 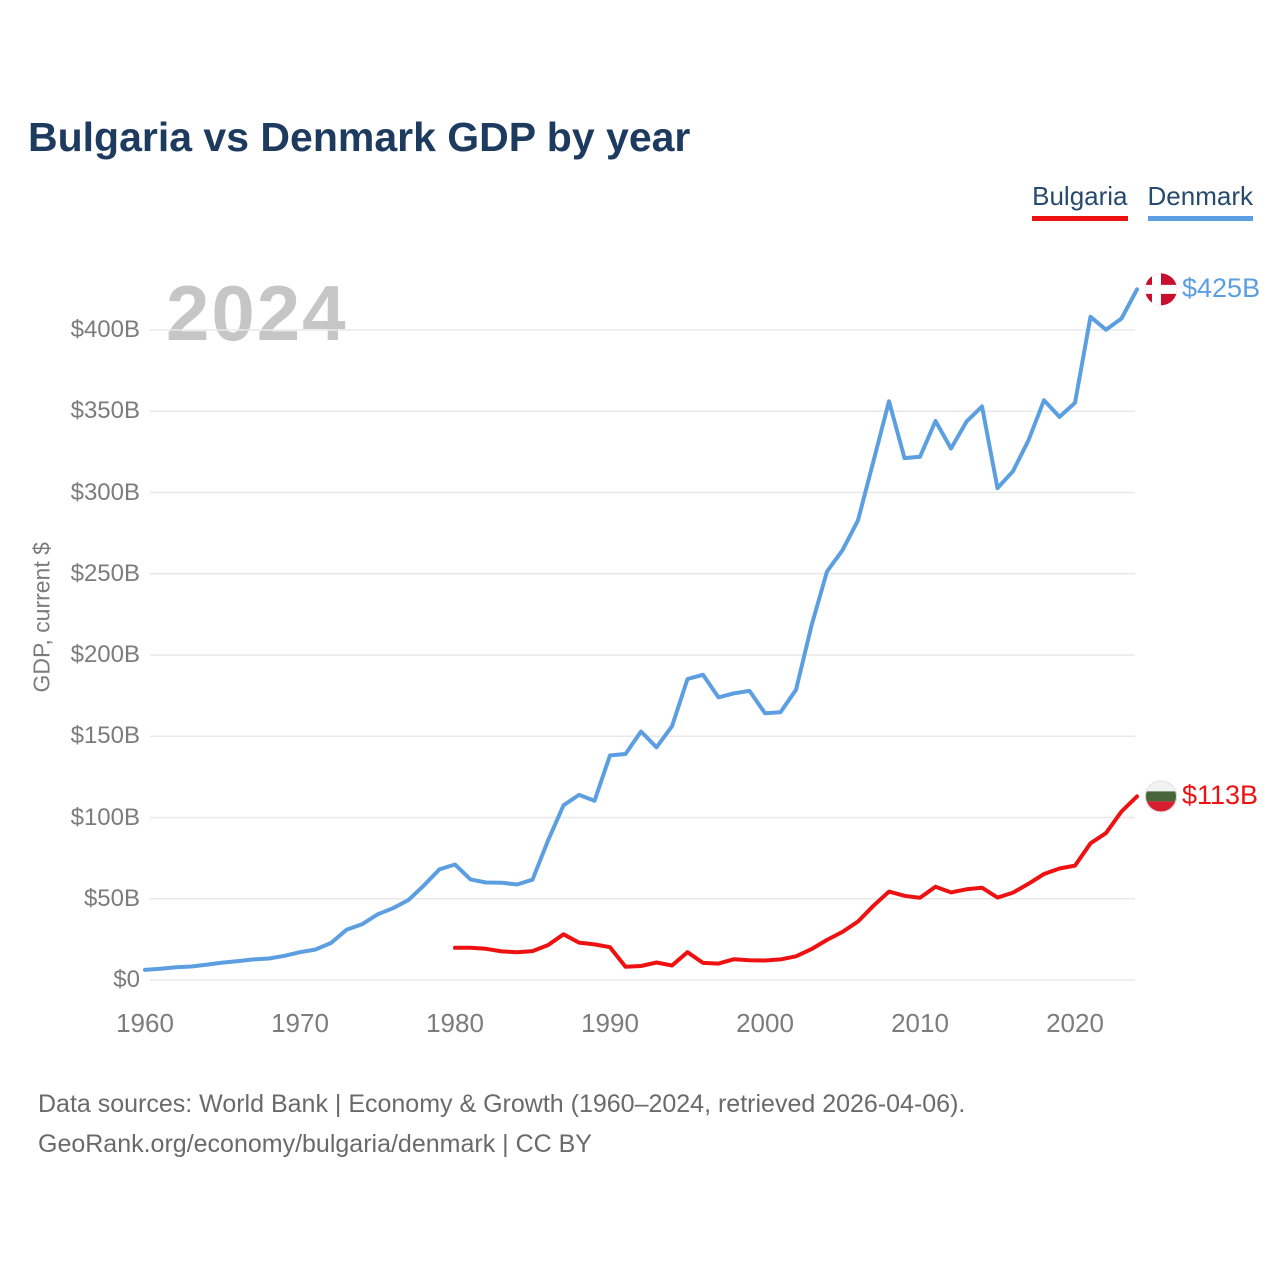 I want to click on legend: Bulgaria Denmark, so click(x=1142, y=201).